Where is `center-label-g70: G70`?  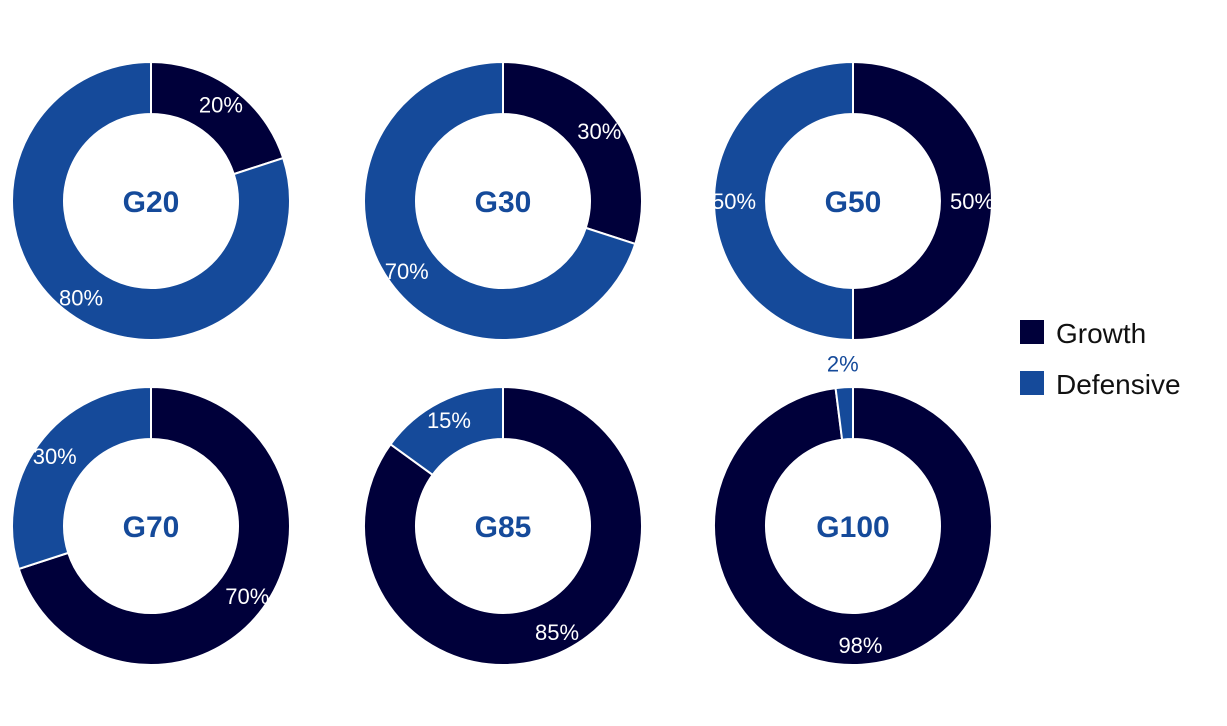
center-label-g70: G70 is located at coordinates (151, 527).